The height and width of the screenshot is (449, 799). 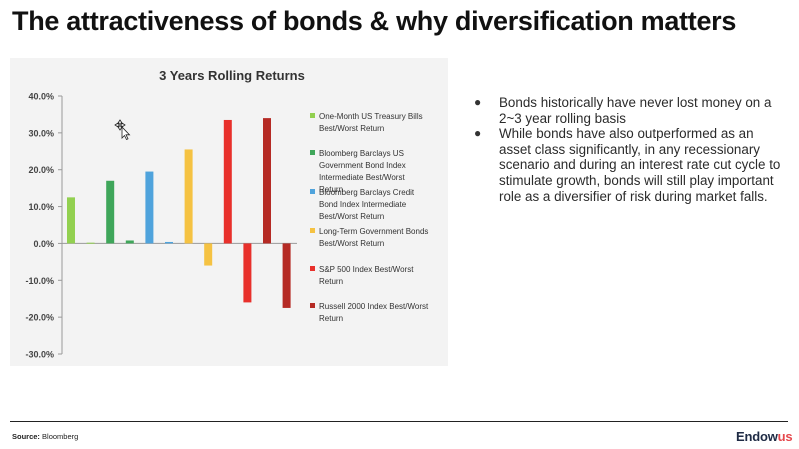 I want to click on y-tick-label: -10.0%, so click(x=39, y=281).